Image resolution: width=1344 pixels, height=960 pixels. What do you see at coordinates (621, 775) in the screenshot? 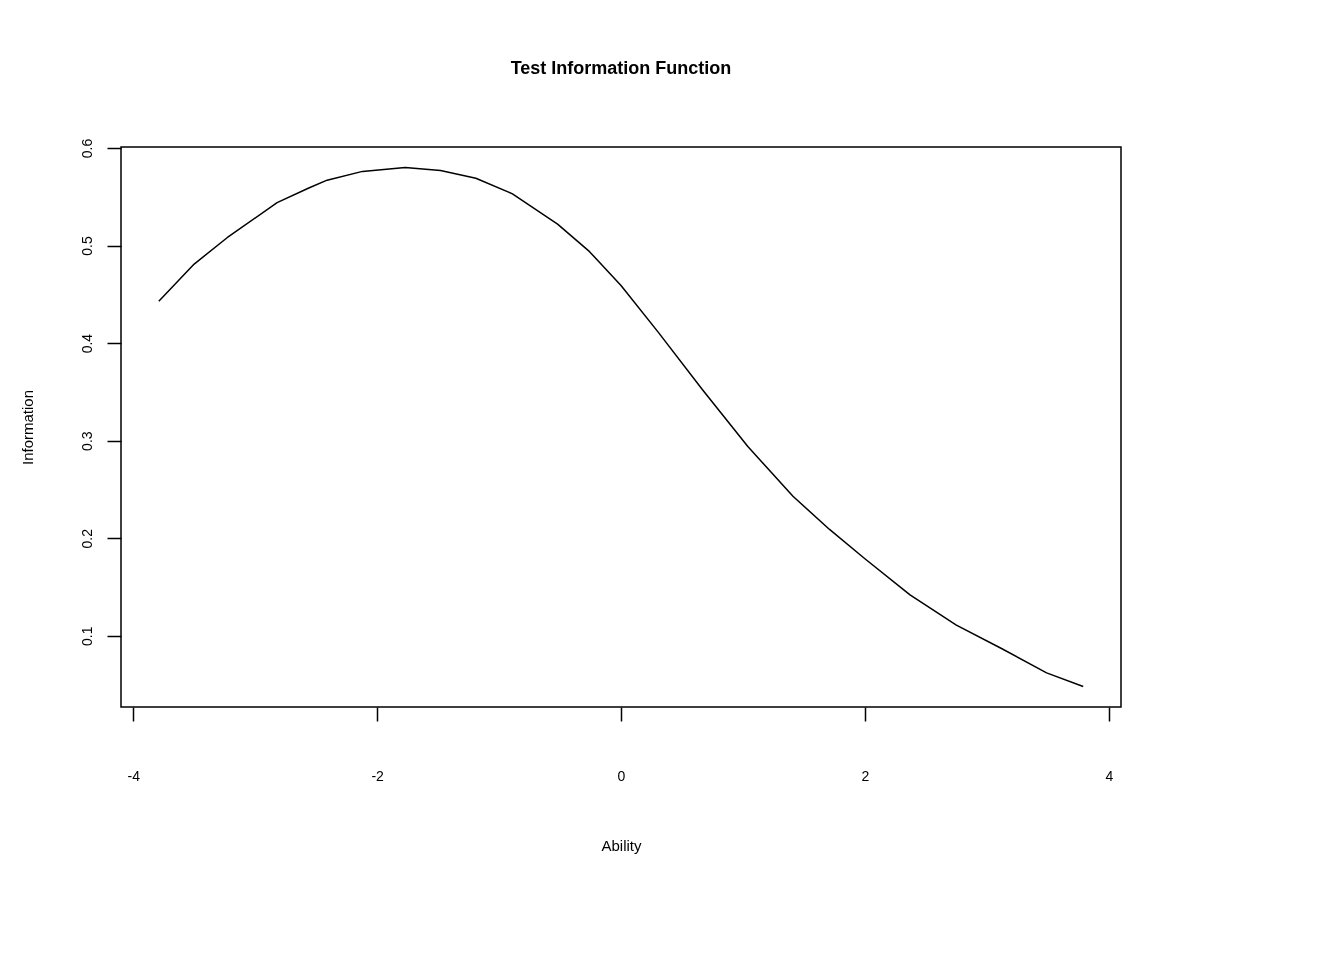
I see `x-tick-label: 0` at bounding box center [621, 775].